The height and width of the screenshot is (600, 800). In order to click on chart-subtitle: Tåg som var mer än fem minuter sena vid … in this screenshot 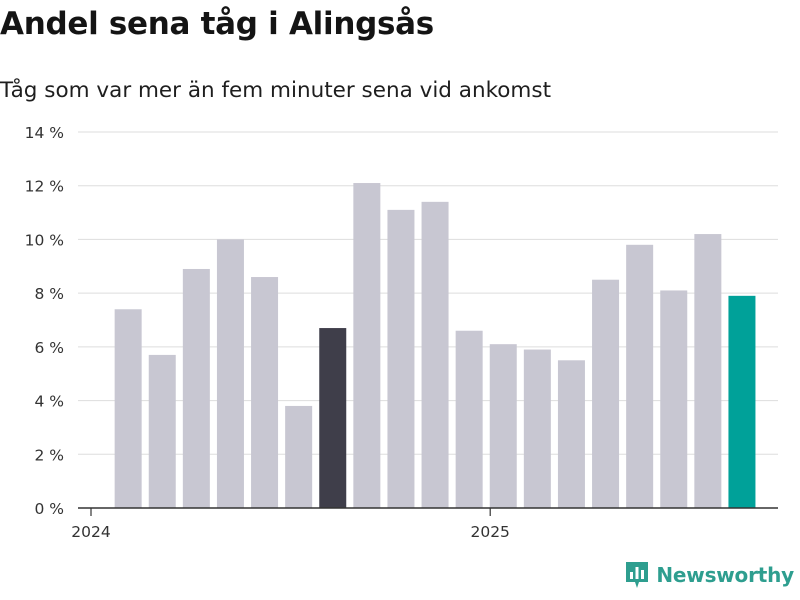, I will do `click(276, 90)`.